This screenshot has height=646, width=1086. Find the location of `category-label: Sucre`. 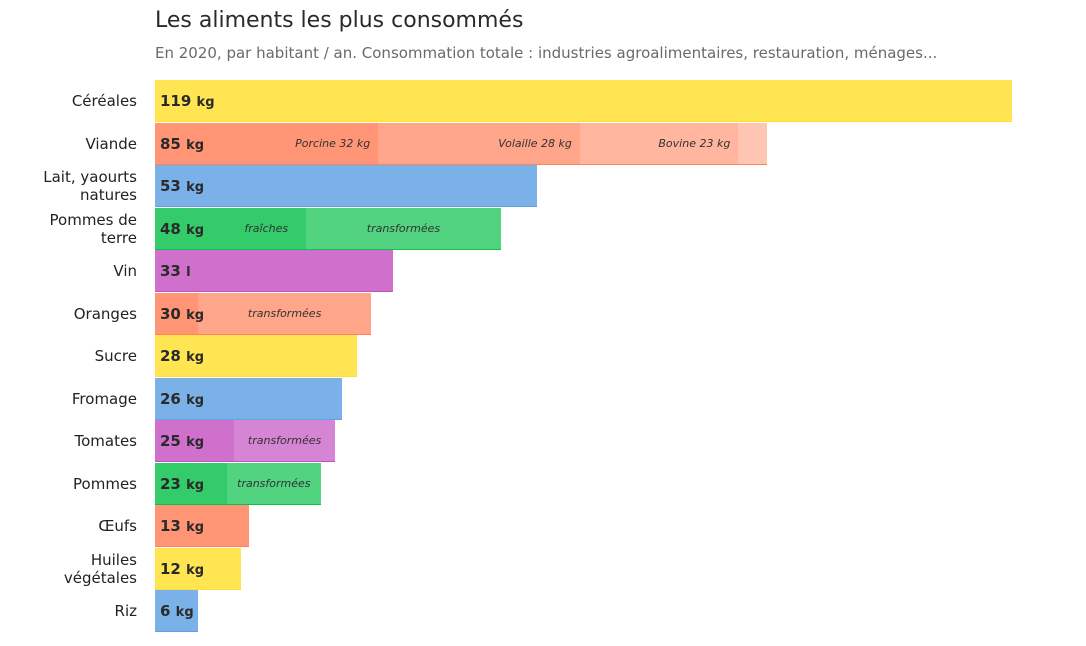

category-label: Sucre is located at coordinates (115, 356).